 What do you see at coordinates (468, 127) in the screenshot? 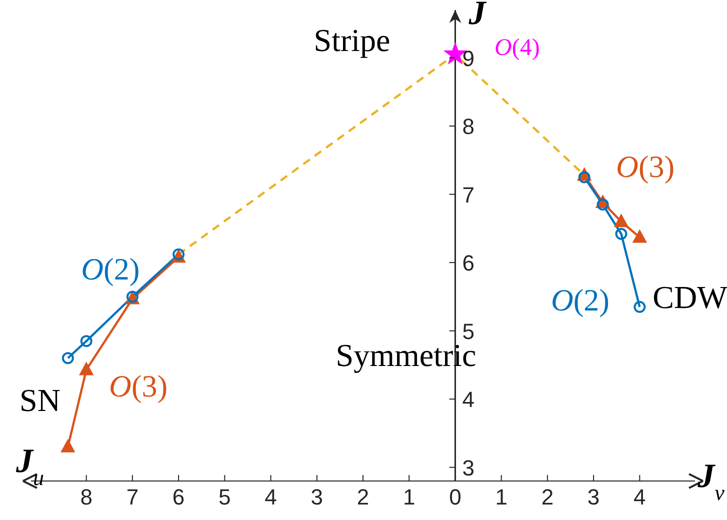
I see `y-tick-label: 8` at bounding box center [468, 127].